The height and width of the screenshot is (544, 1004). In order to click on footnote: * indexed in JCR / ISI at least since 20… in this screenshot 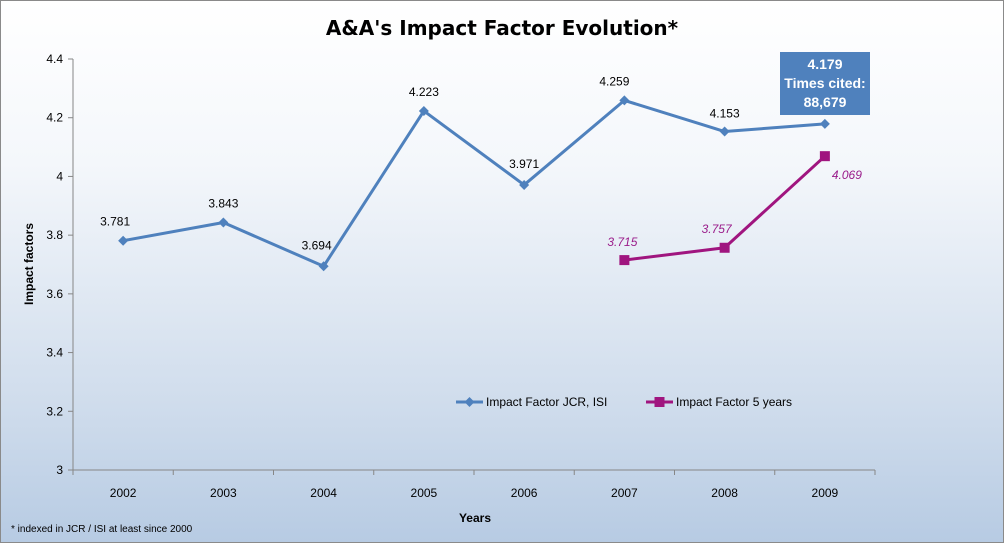, I will do `click(102, 529)`.